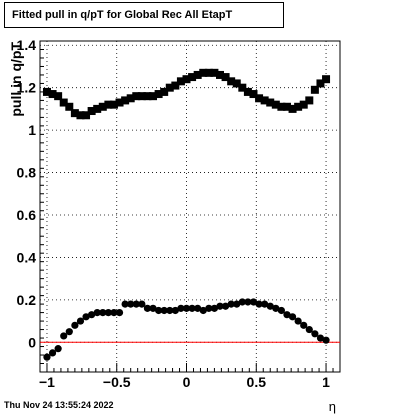 This screenshot has height=414, width=400. What do you see at coordinates (59, 405) in the screenshot?
I see `footer-date: Thu Nov 24 13:55:24 2022` at bounding box center [59, 405].